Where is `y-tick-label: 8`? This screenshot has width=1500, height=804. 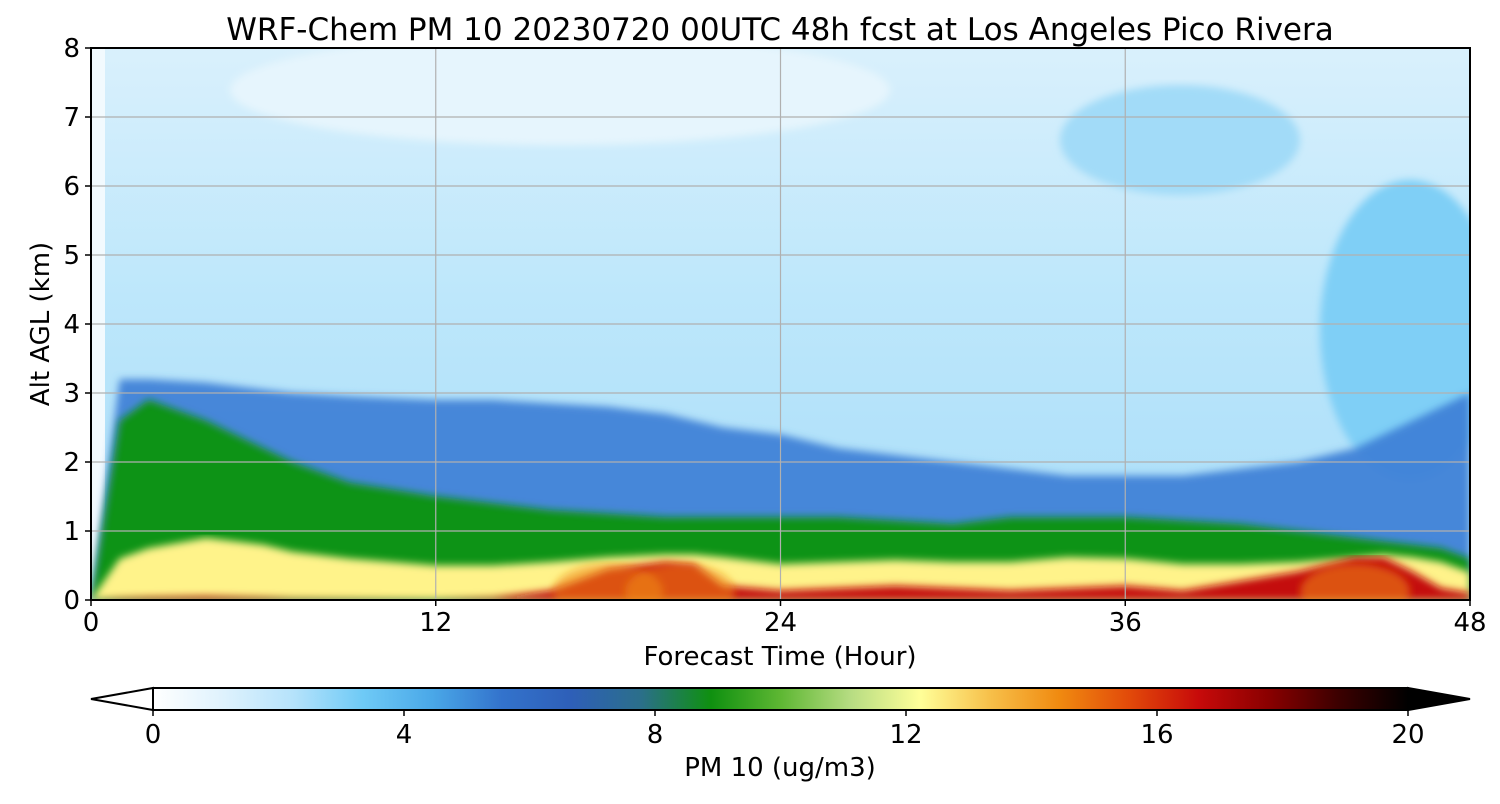 y-tick-label: 8 is located at coordinates (71, 49).